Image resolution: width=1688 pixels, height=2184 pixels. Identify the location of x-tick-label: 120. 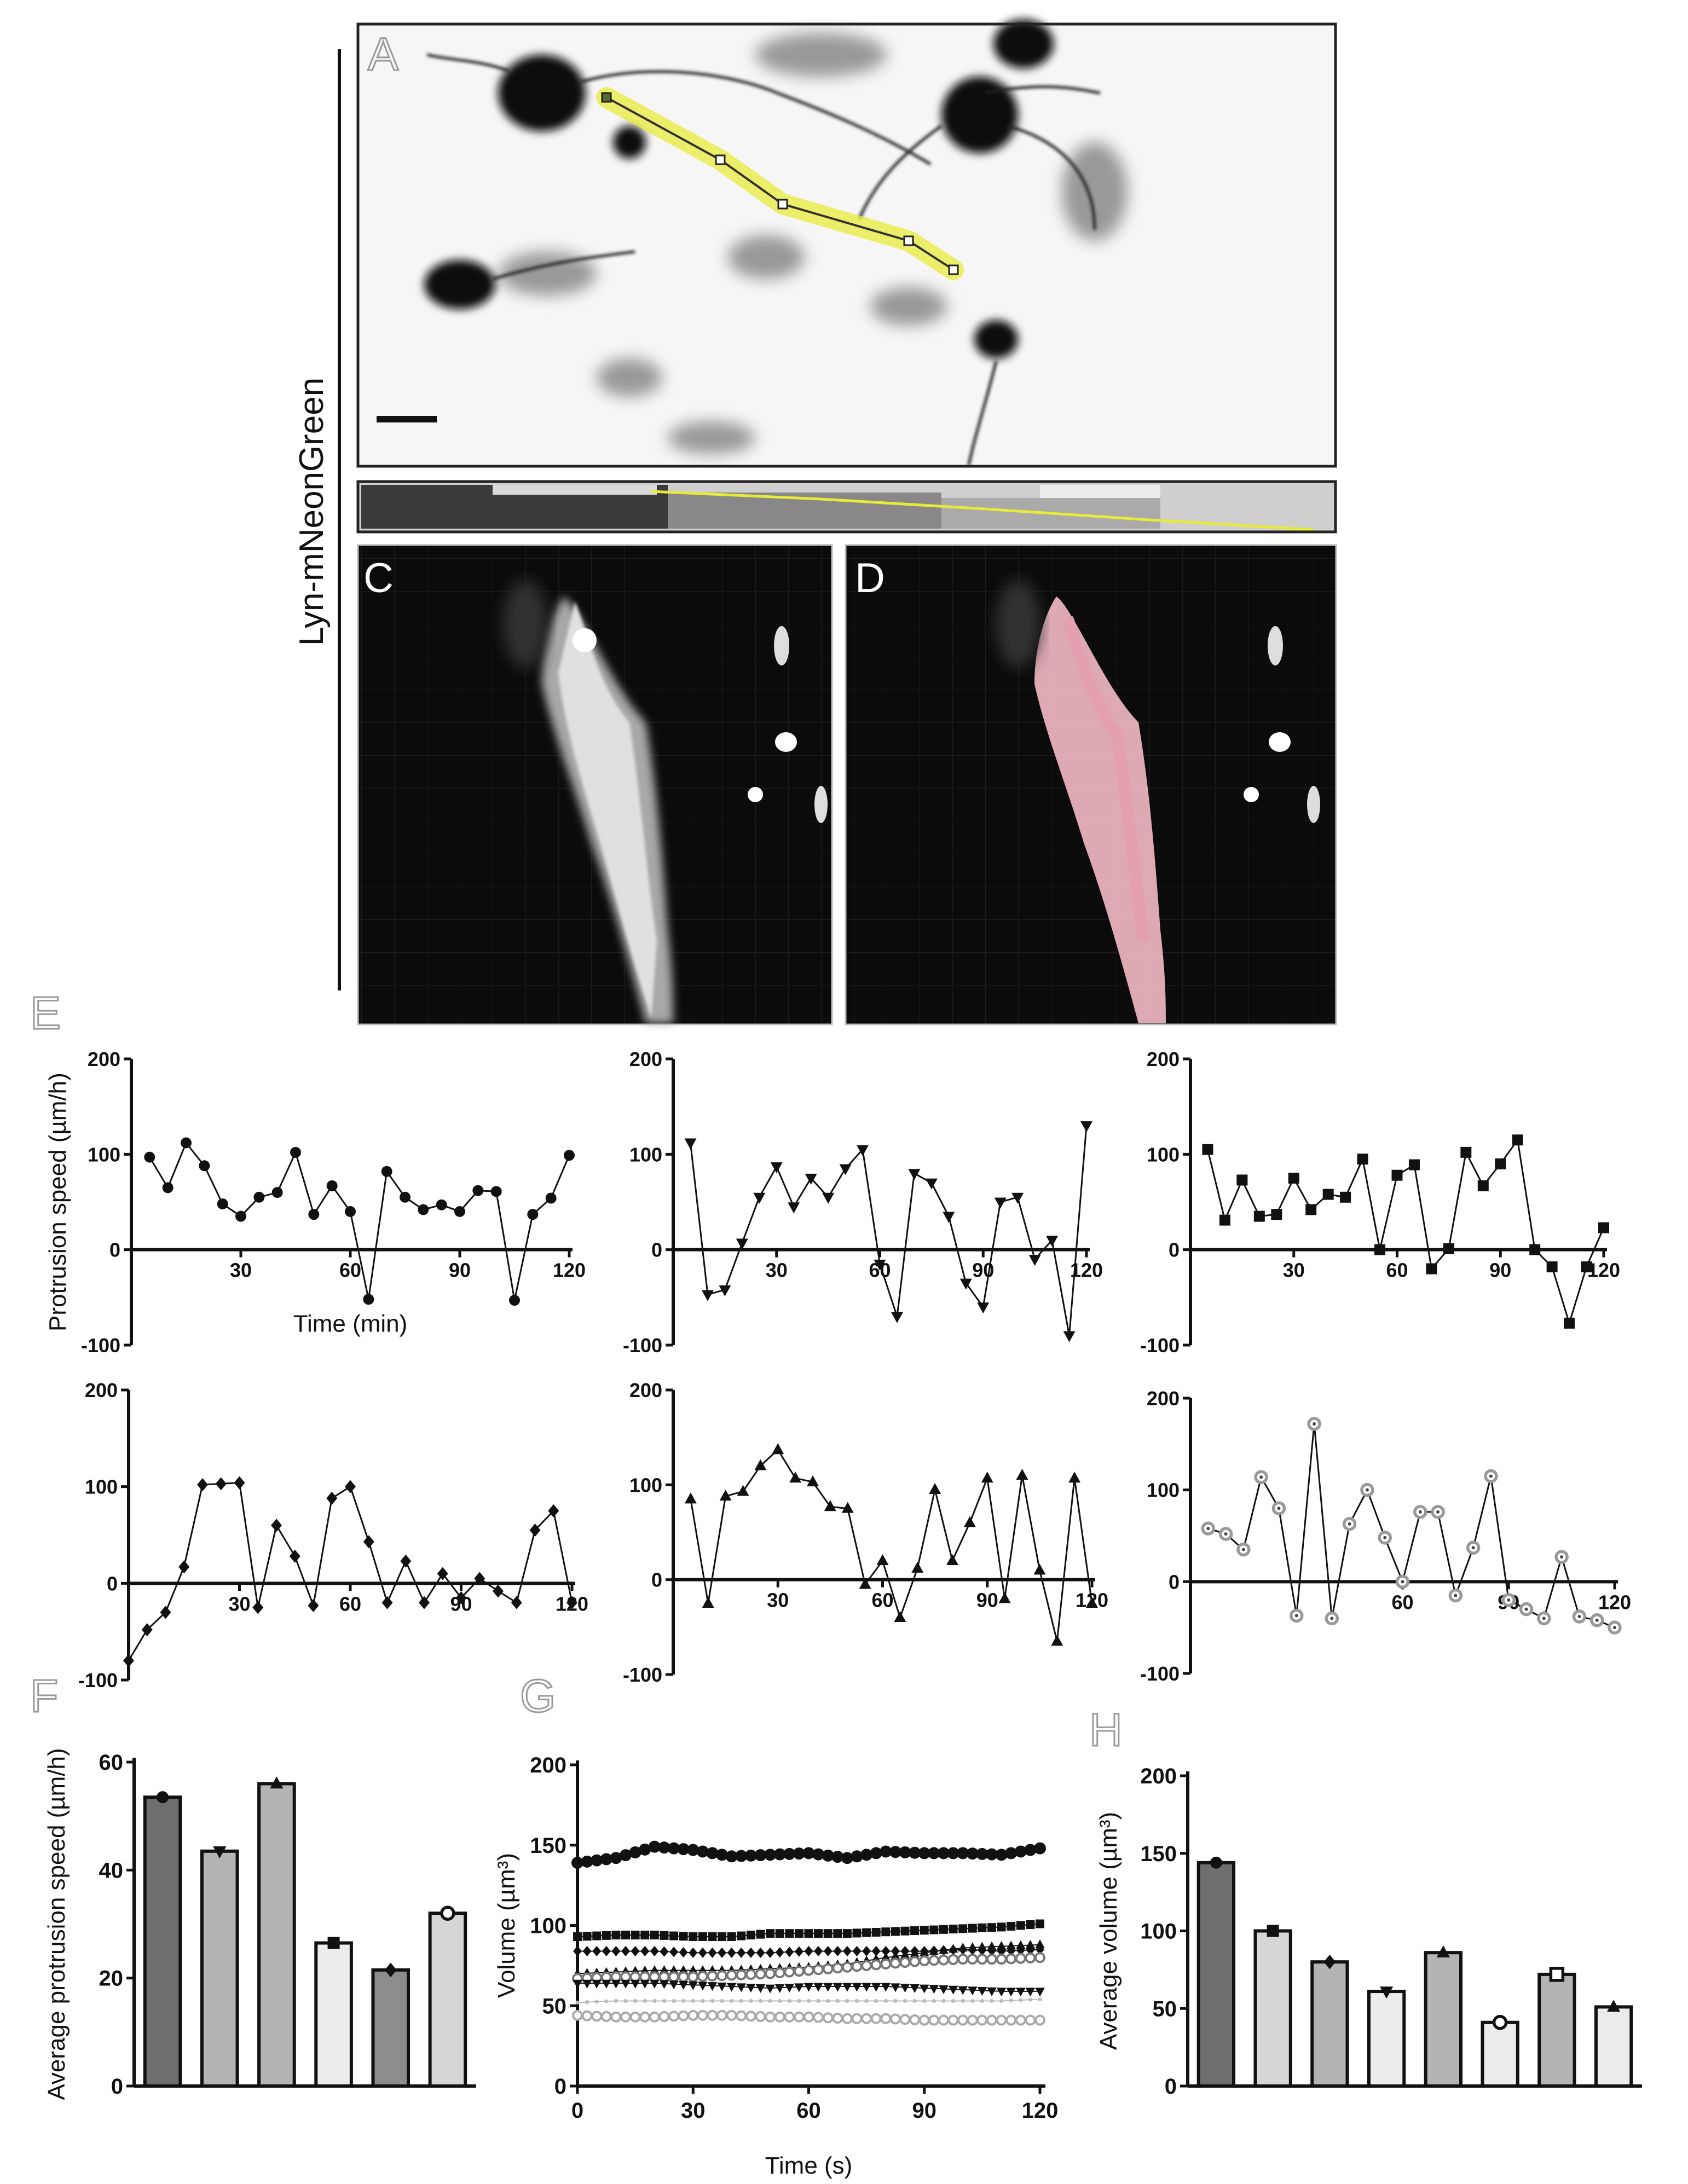
(1604, 1270).